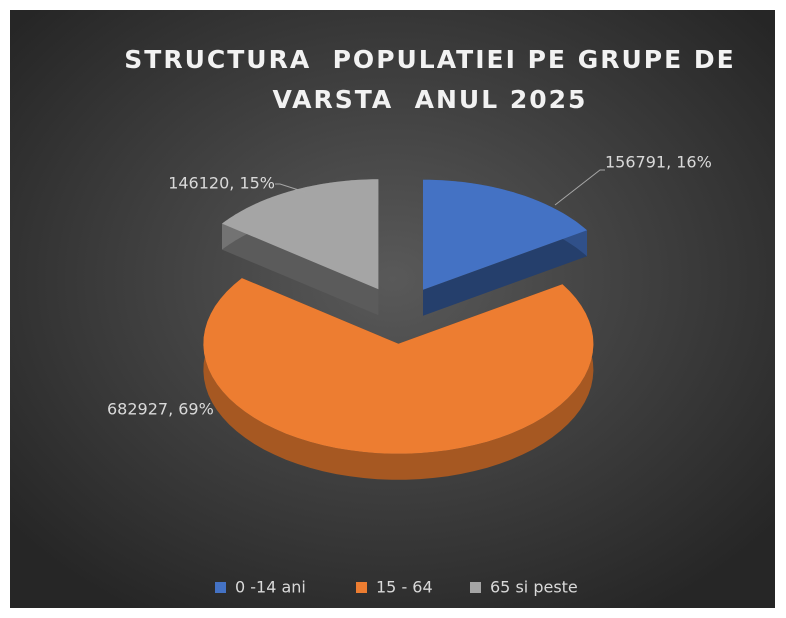 Image resolution: width=786 pixels, height=618 pixels. I want to click on data-label: 156791, 16%, so click(658, 162).